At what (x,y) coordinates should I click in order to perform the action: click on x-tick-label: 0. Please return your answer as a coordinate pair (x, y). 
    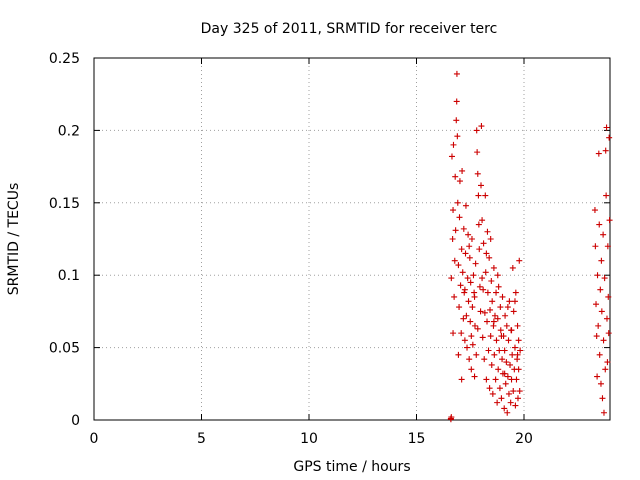
    Looking at the image, I should click on (94, 439).